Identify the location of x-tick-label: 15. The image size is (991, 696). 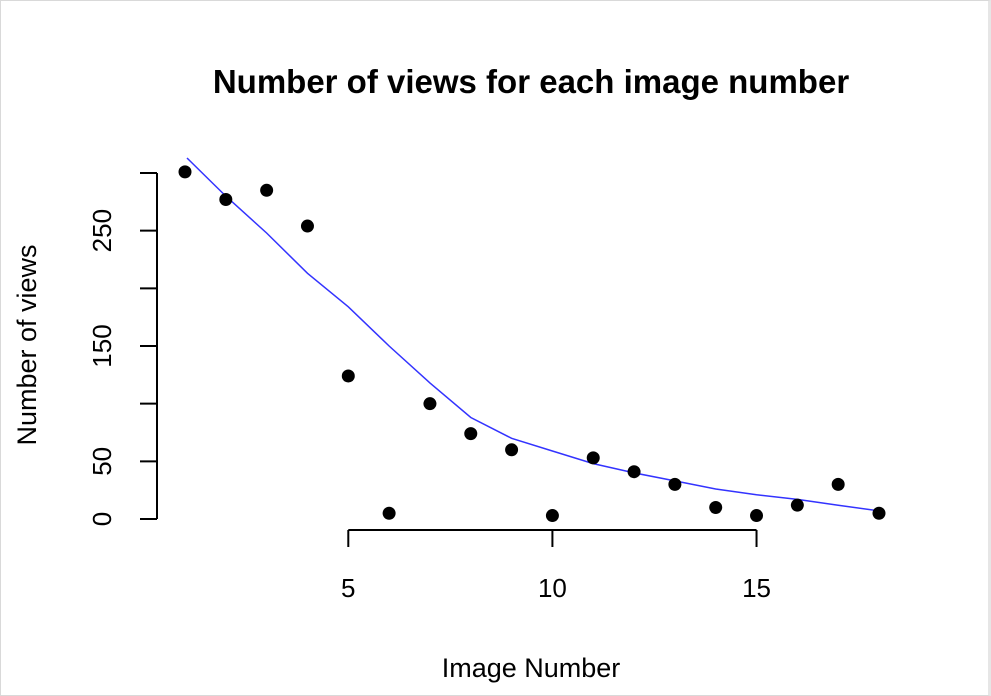
(756, 588).